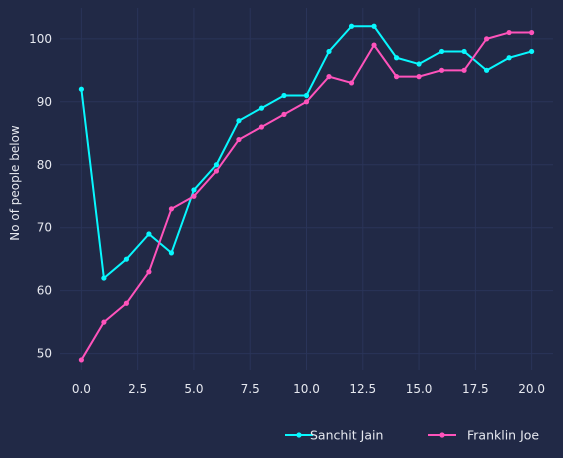  What do you see at coordinates (531, 389) in the screenshot?
I see `x-tick-label: 20.0` at bounding box center [531, 389].